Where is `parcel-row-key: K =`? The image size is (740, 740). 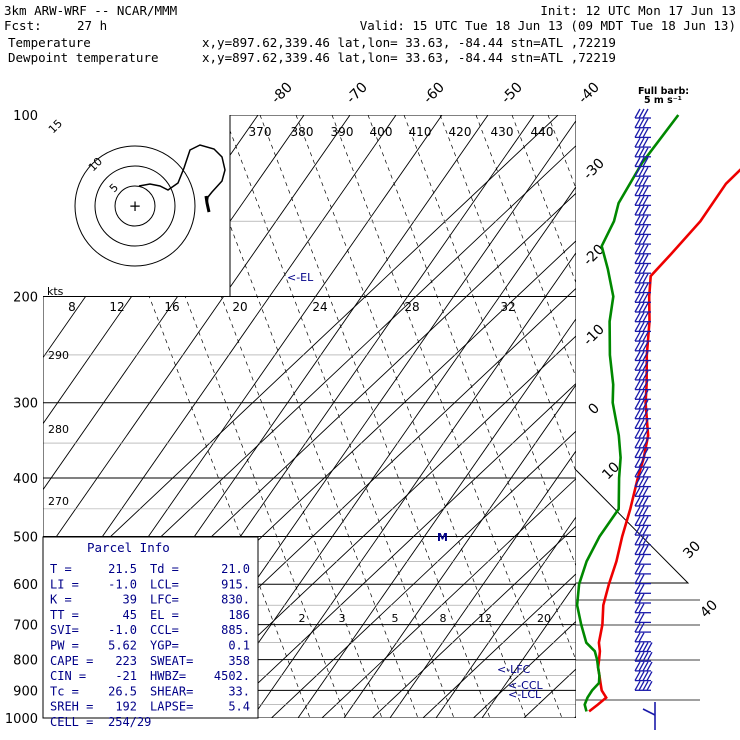
parcel-row-key: K = is located at coordinates (61, 600).